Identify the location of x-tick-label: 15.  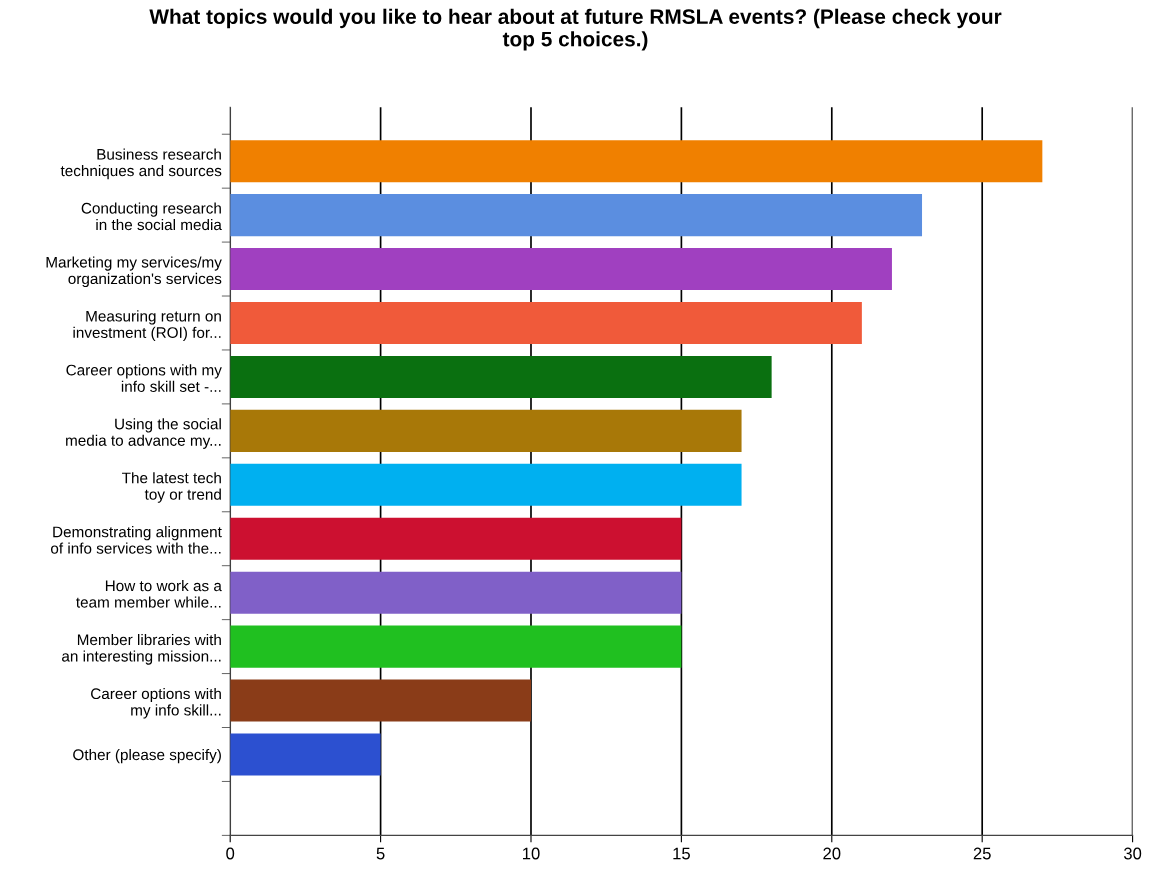
(681, 853).